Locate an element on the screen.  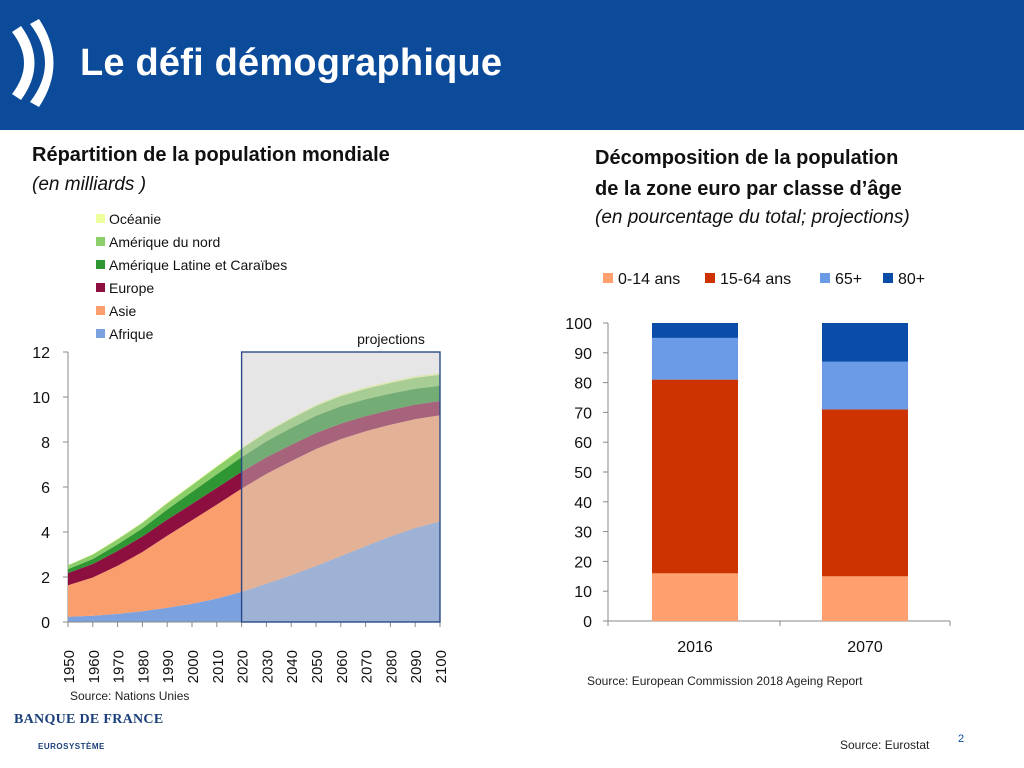
legend-swatch-15-64-ans is located at coordinates (710, 278).